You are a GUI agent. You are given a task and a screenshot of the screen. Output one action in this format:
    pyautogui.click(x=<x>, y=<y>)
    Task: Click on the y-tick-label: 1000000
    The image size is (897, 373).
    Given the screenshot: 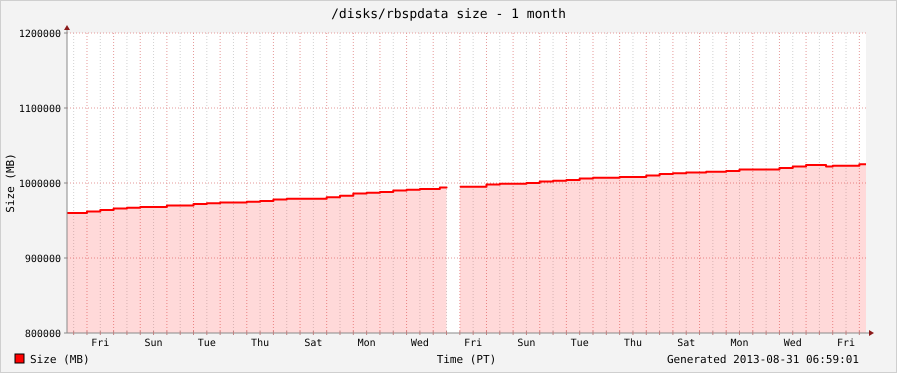 What is the action you would take?
    pyautogui.click(x=39, y=184)
    